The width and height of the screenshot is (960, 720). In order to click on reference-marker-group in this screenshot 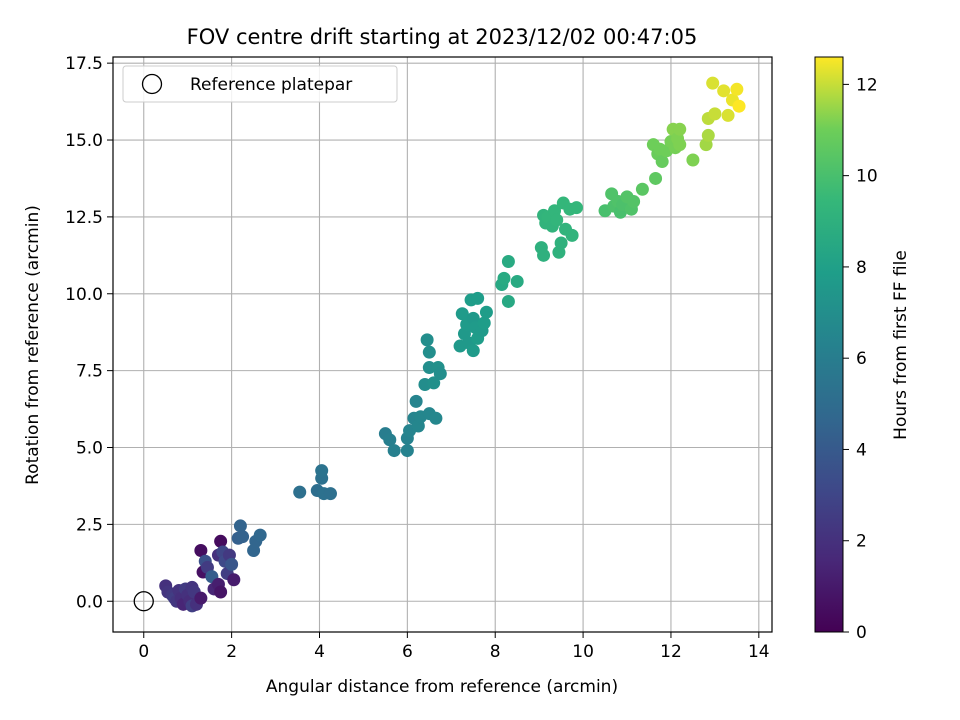, I will do `click(143, 601)`.